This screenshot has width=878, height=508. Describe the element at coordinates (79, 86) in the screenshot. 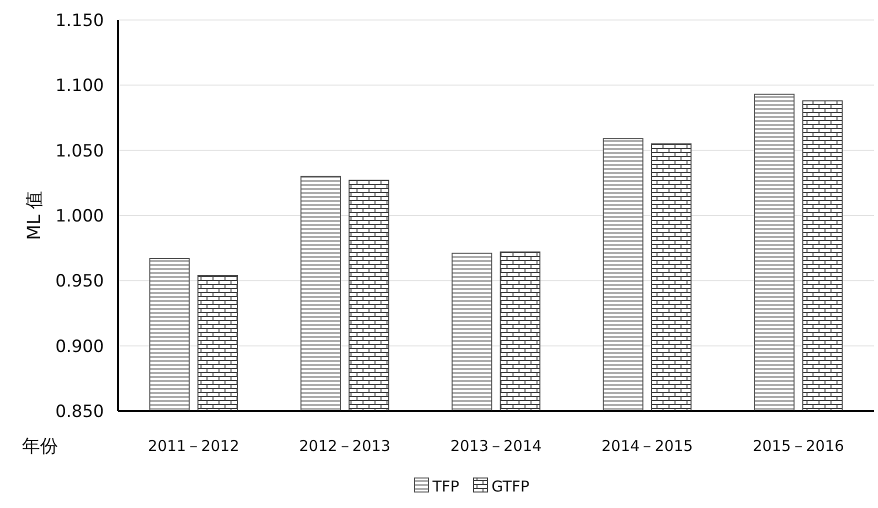

I see `y-tick-label: 1.100` at that location.